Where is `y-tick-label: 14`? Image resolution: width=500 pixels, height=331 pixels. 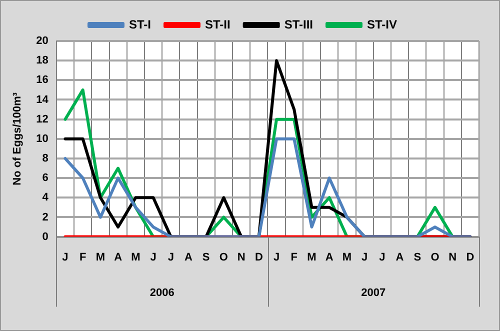
y-tick-label: 14 is located at coordinates (43, 100).